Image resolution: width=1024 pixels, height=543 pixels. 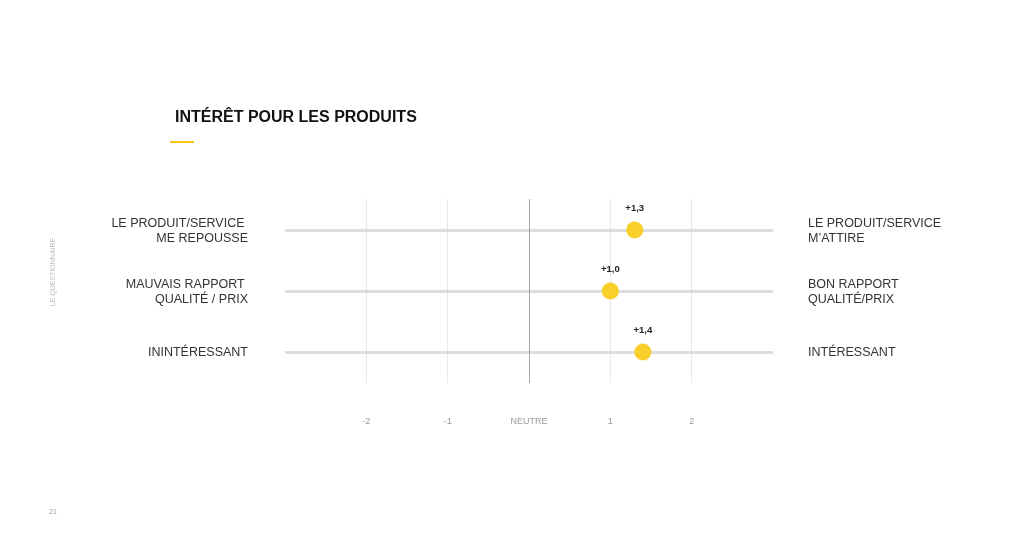 I want to click on y2-tick-label: BON RAPPORT QUALITÉ/PRIX, so click(x=855, y=291).